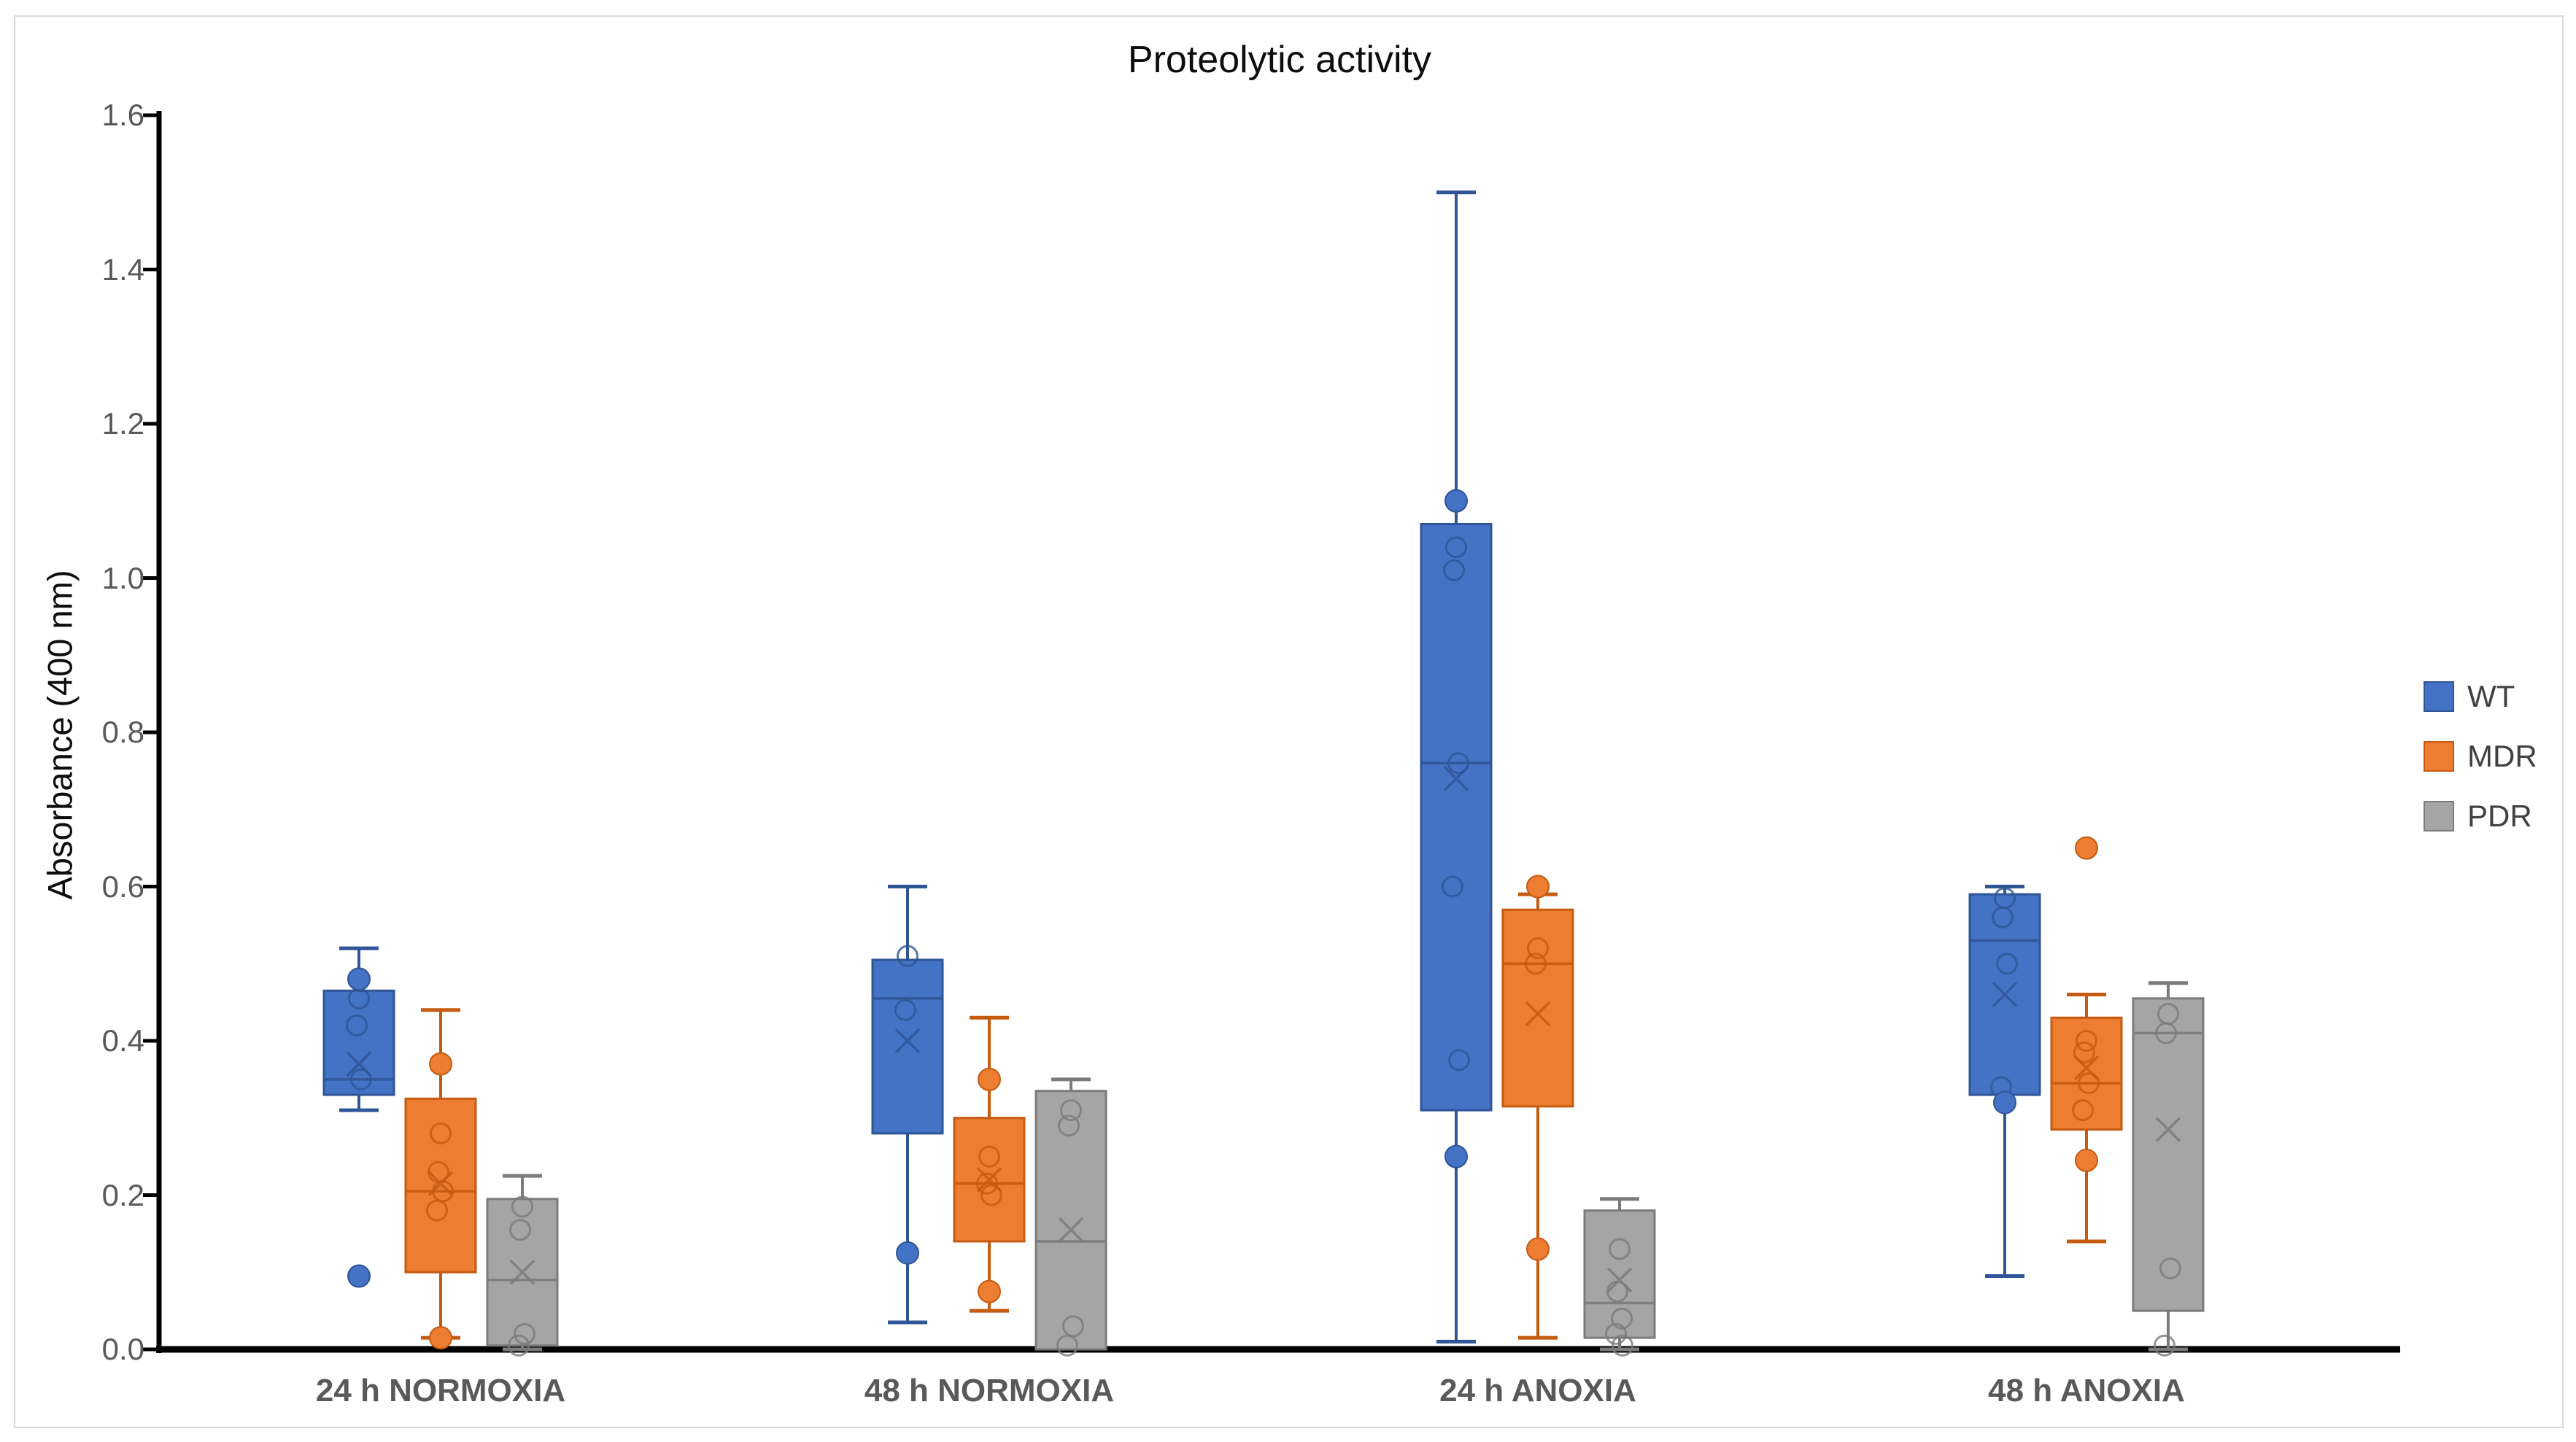 Image resolution: width=2576 pixels, height=1442 pixels. I want to click on y-tick-label: 1.4, so click(122, 270).